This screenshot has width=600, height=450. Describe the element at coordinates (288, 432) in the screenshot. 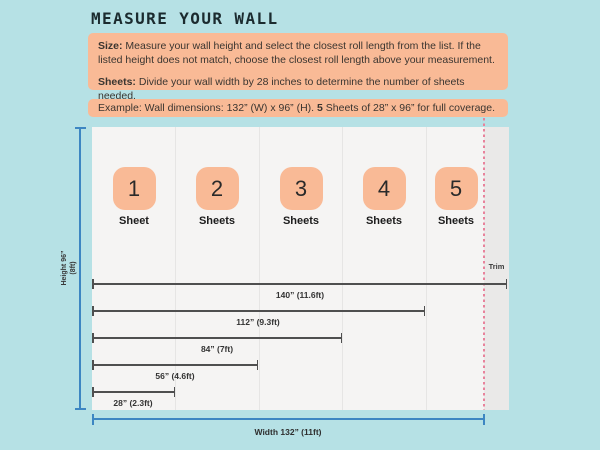

I see `width-measure-label: Width 132” (11ft)` at that location.